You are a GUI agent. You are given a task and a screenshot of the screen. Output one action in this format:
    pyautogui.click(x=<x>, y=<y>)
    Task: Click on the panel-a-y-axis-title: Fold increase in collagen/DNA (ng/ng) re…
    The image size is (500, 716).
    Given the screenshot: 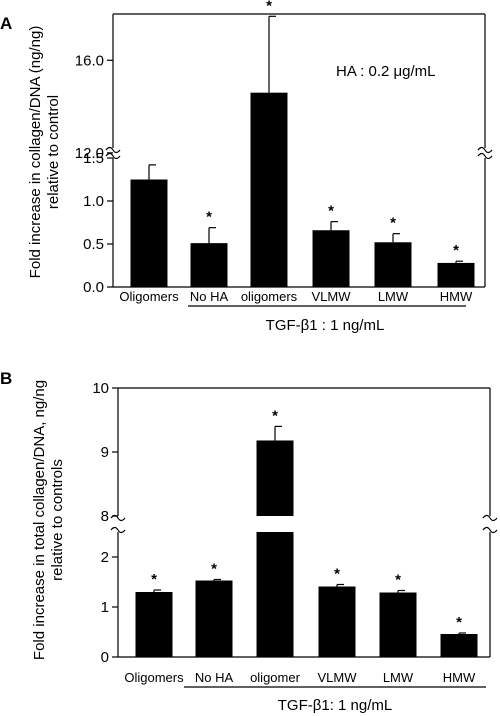 What is the action you would take?
    pyautogui.click(x=44, y=152)
    